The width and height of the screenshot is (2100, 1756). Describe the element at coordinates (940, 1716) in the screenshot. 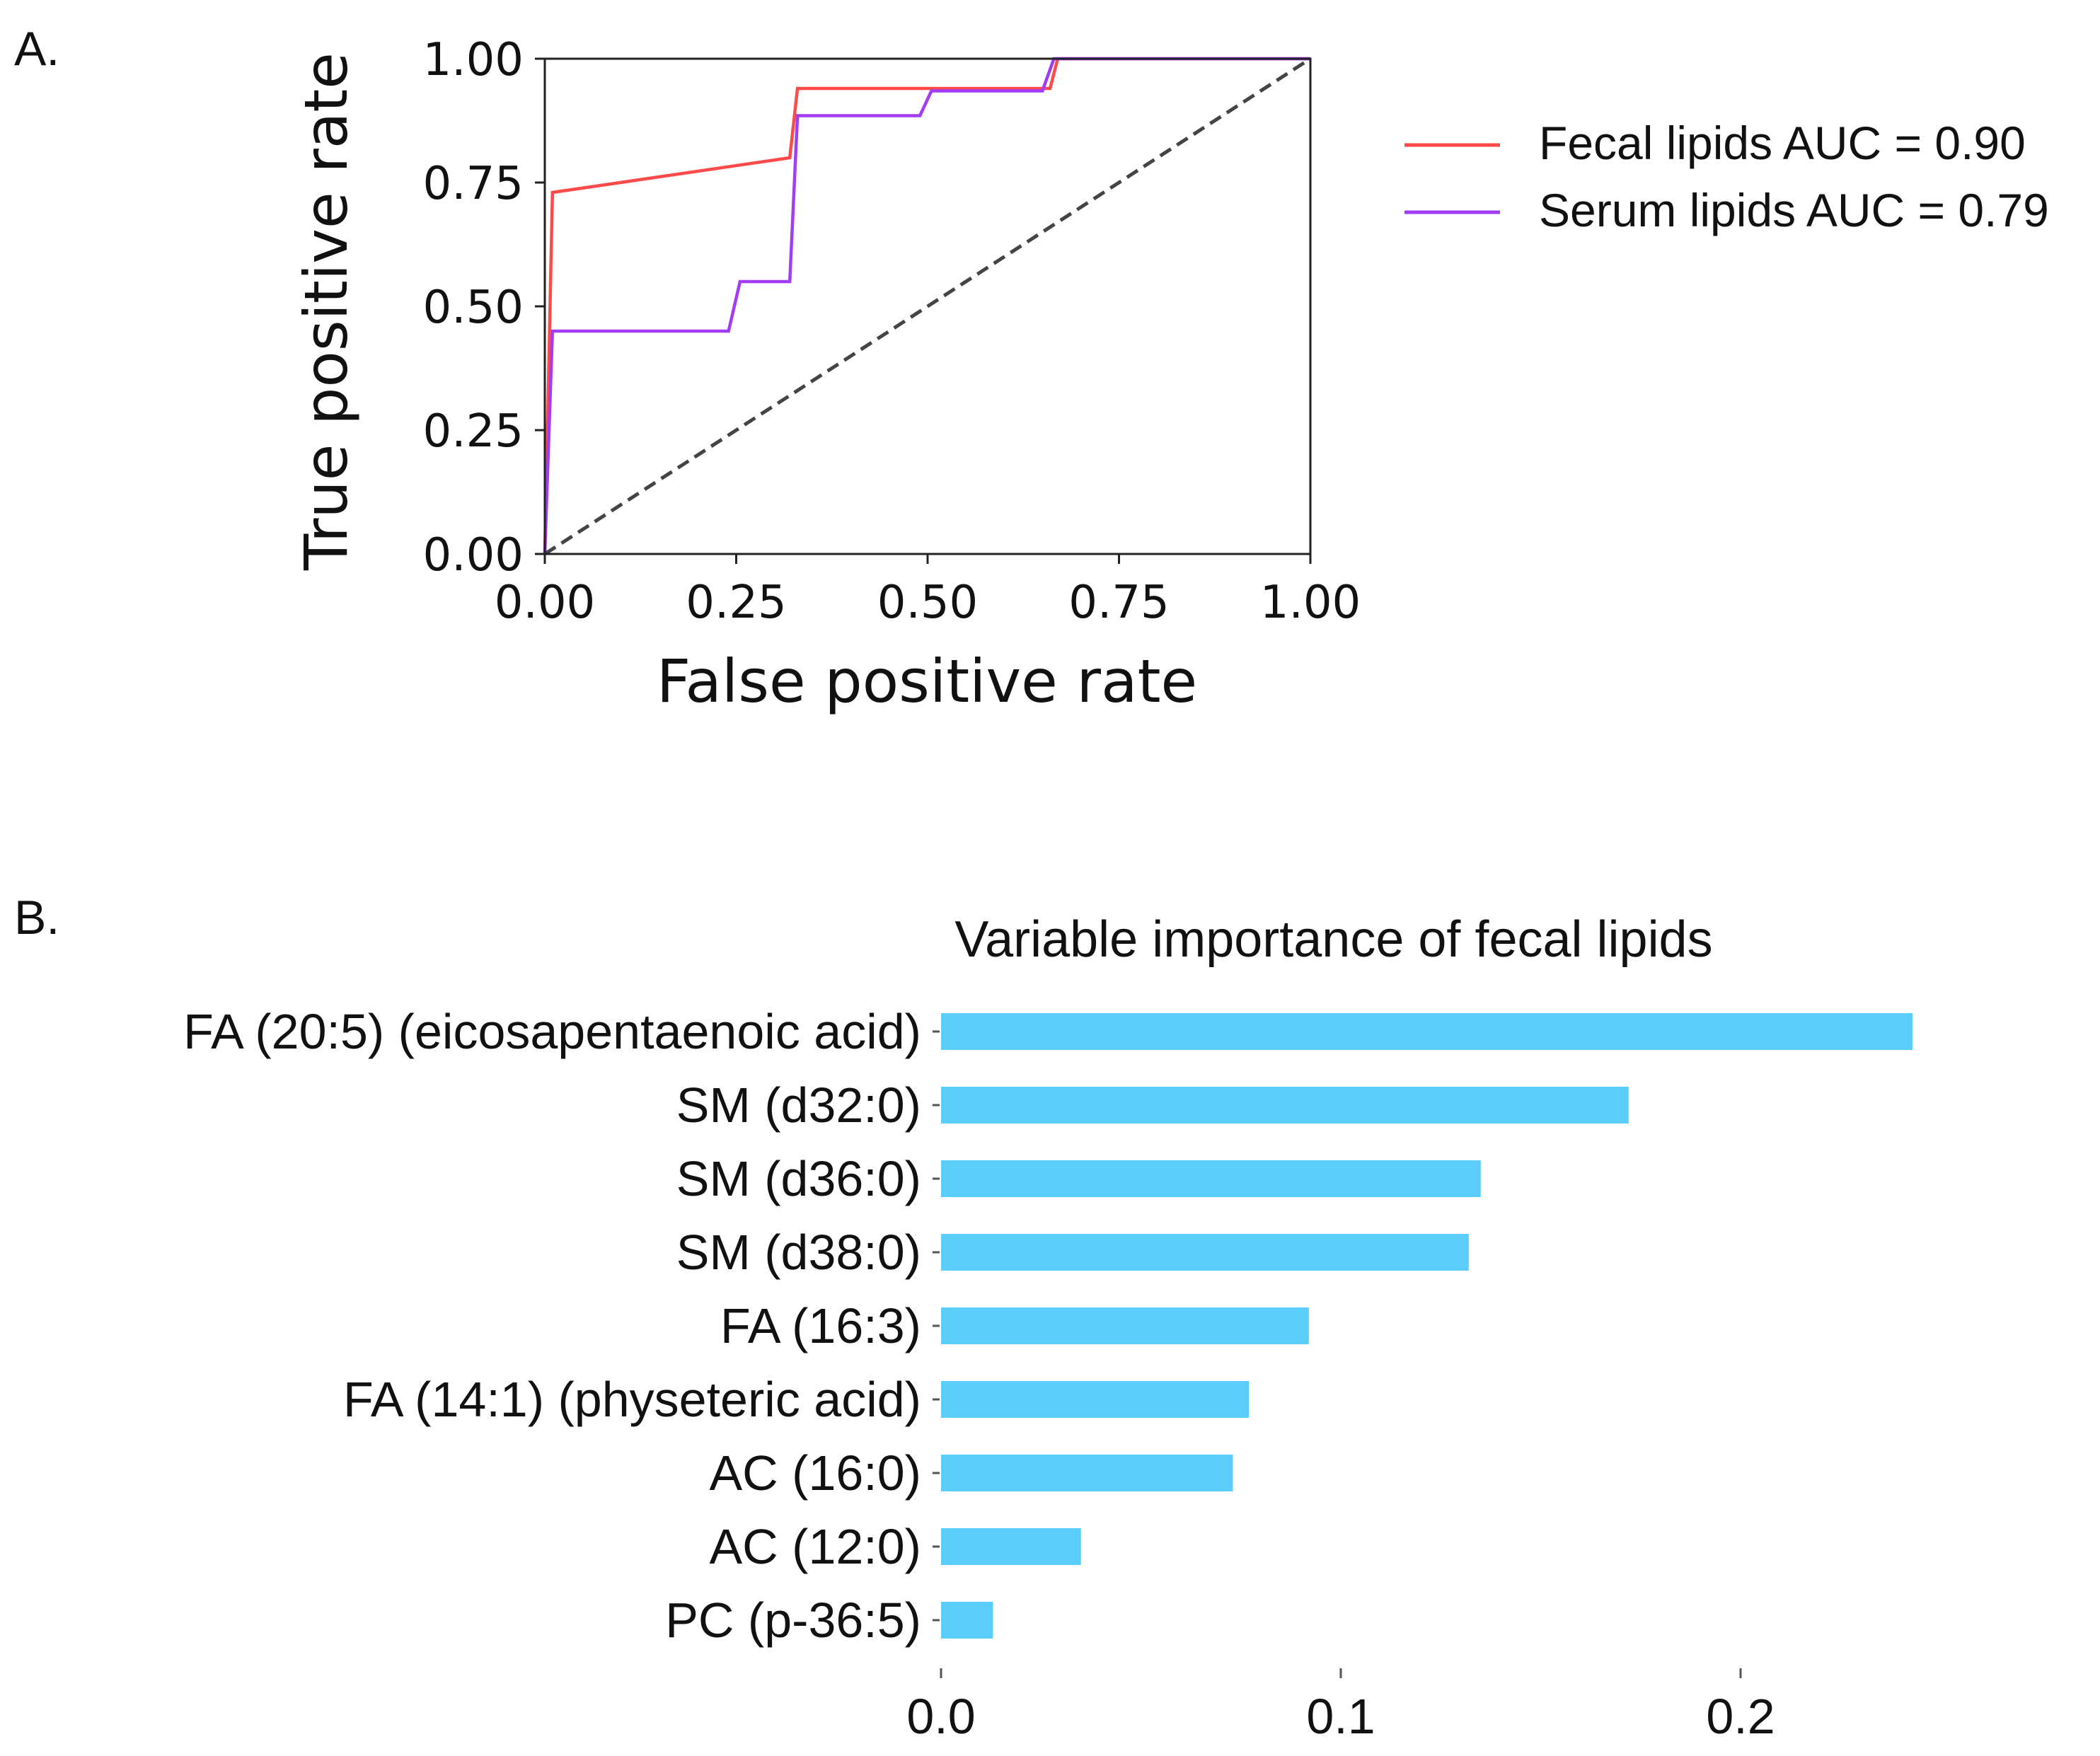

I see `bar-x-tick-label: 0.0` at that location.